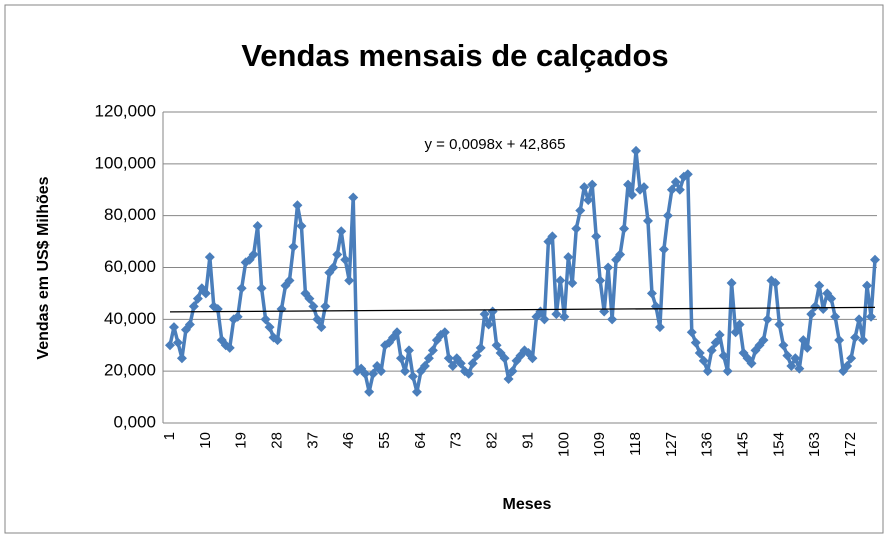 Image resolution: width=889 pixels, height=545 pixels. Describe the element at coordinates (707, 444) in the screenshot. I see `x-tick-label: 136` at that location.